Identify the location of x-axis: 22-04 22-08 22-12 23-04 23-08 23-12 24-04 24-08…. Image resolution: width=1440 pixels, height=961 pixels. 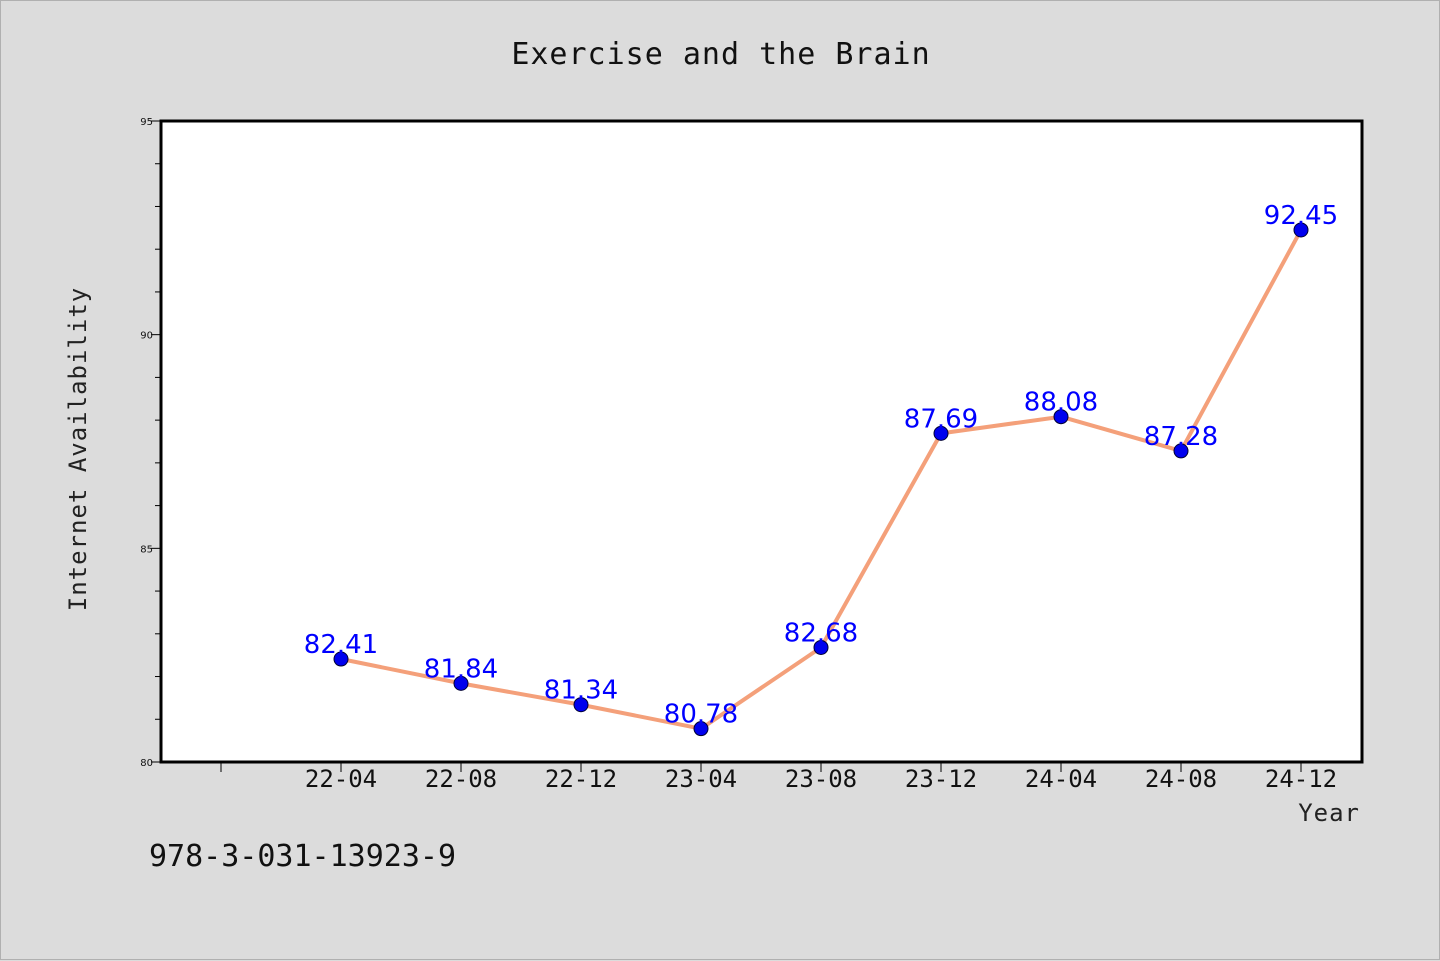
(778, 777).